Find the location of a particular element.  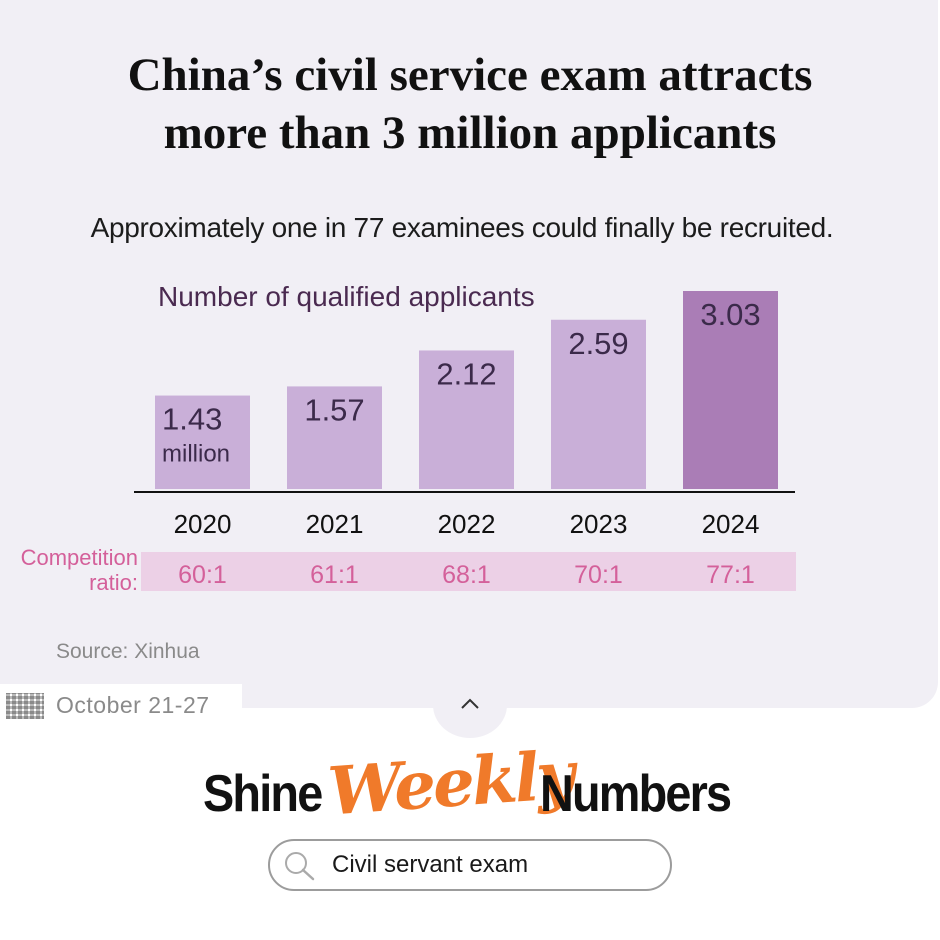

ratio-value: 77:1 is located at coordinates (730, 575).